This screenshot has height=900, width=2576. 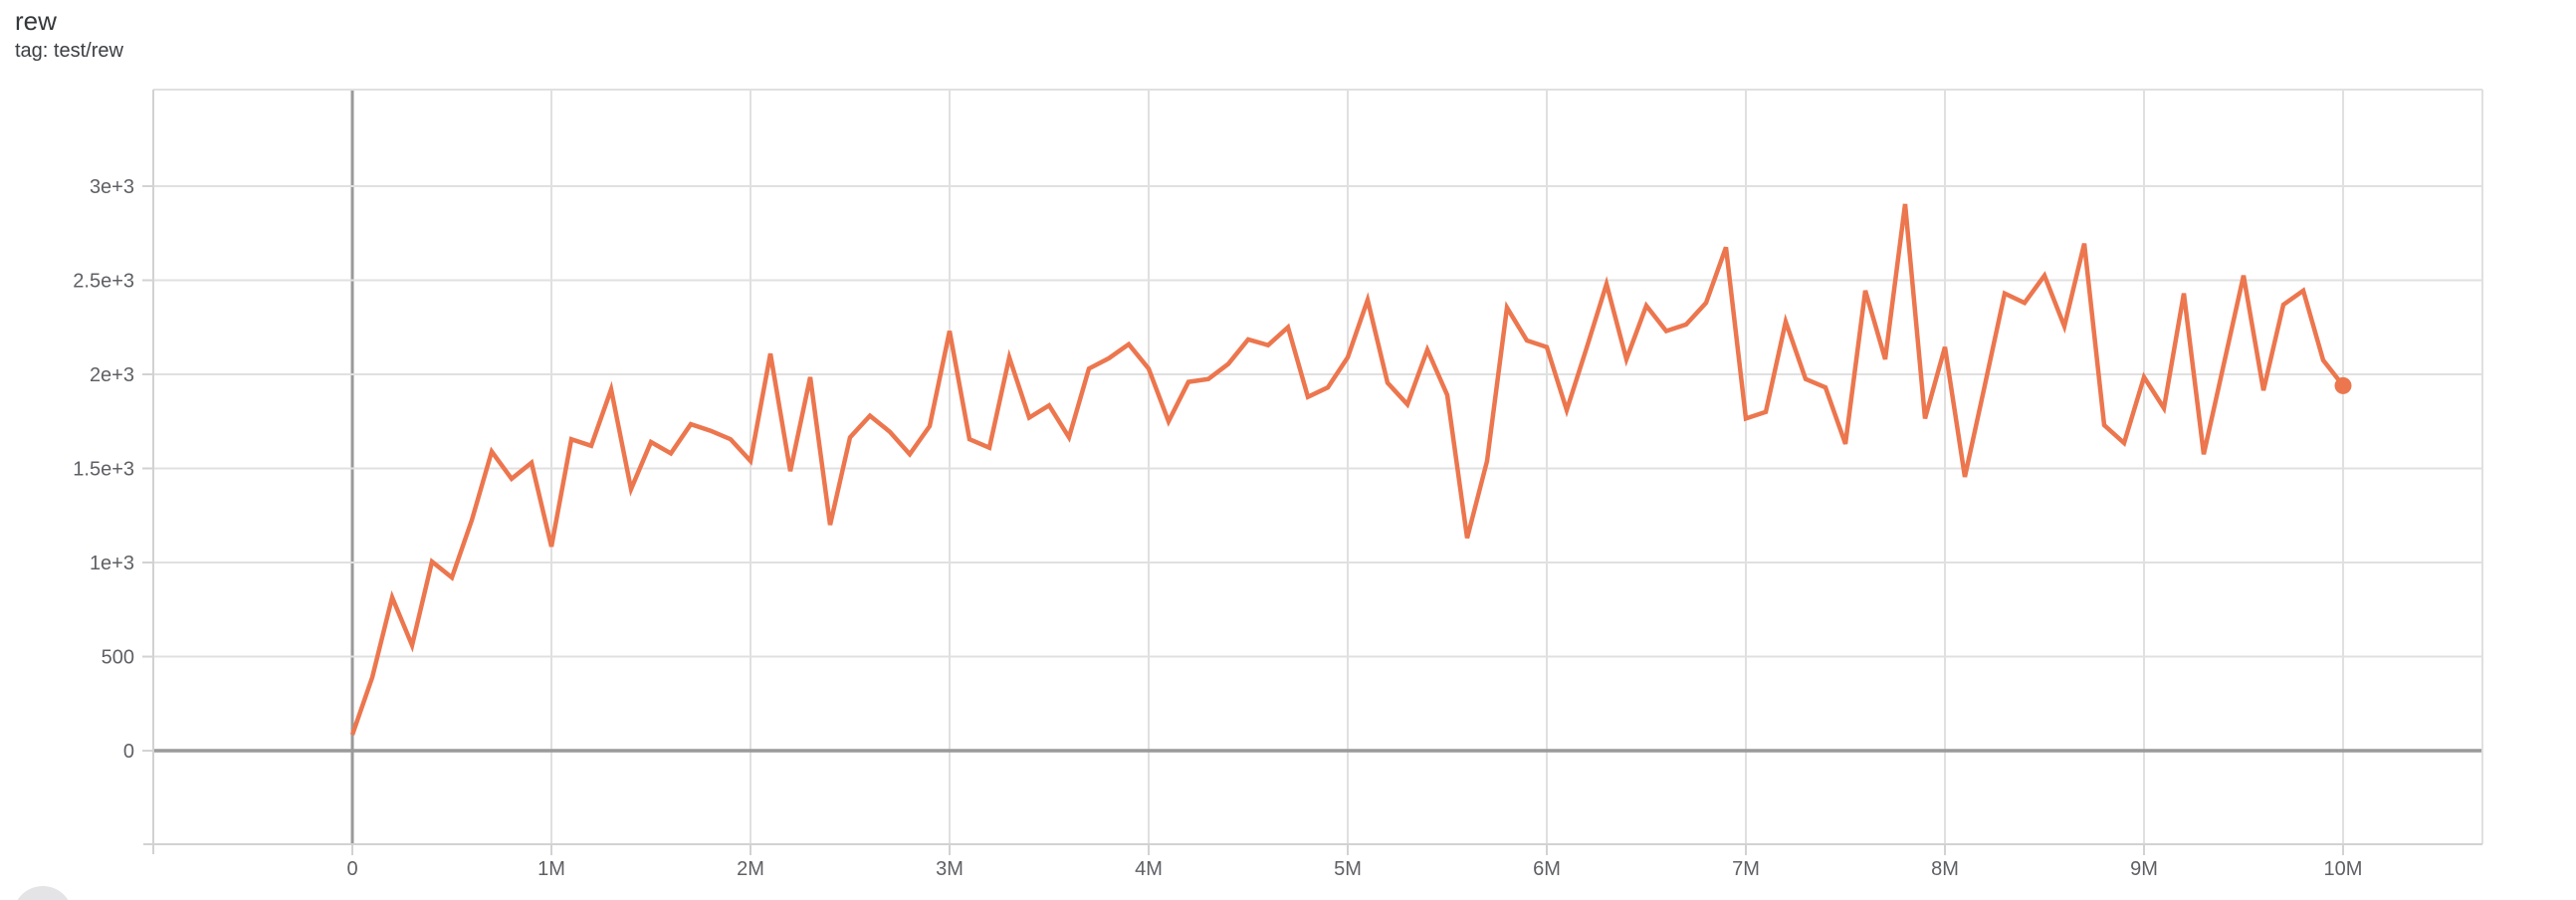 I want to click on chart-tag-subtitle: tag: test/rew, so click(x=69, y=51).